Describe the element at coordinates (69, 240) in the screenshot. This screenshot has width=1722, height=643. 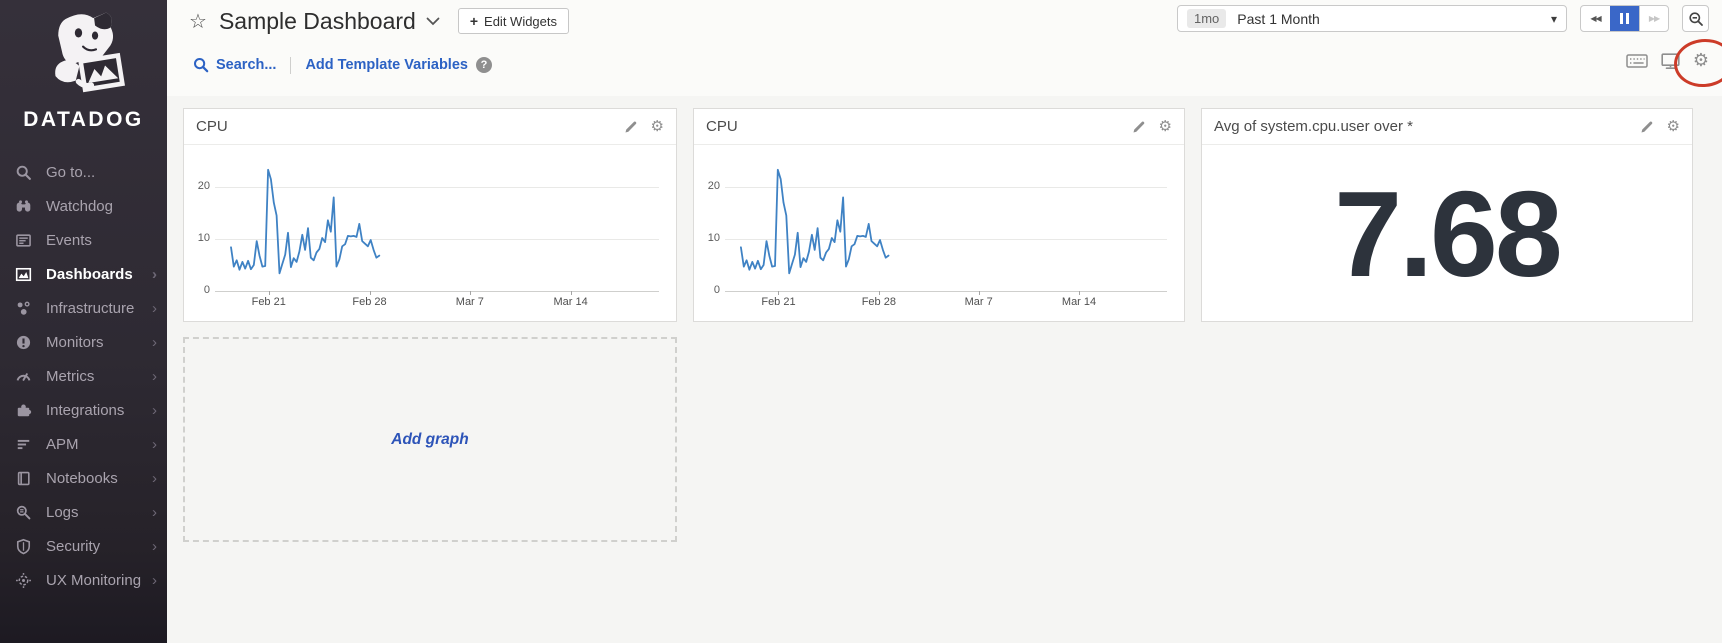
I see `sidebar-item-label: Events` at that location.